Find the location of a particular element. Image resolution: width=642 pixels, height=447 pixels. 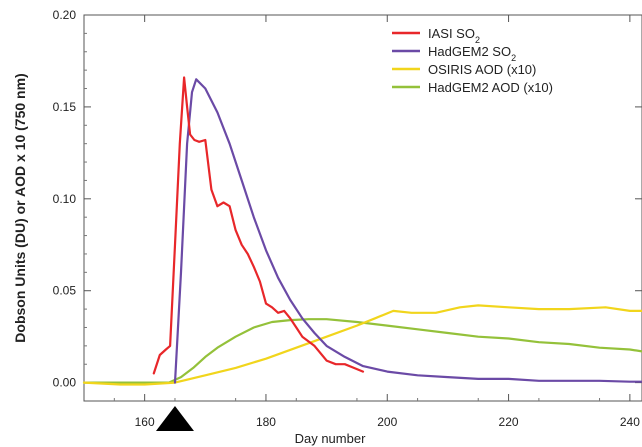

triangle-marker is located at coordinates (174, 418).